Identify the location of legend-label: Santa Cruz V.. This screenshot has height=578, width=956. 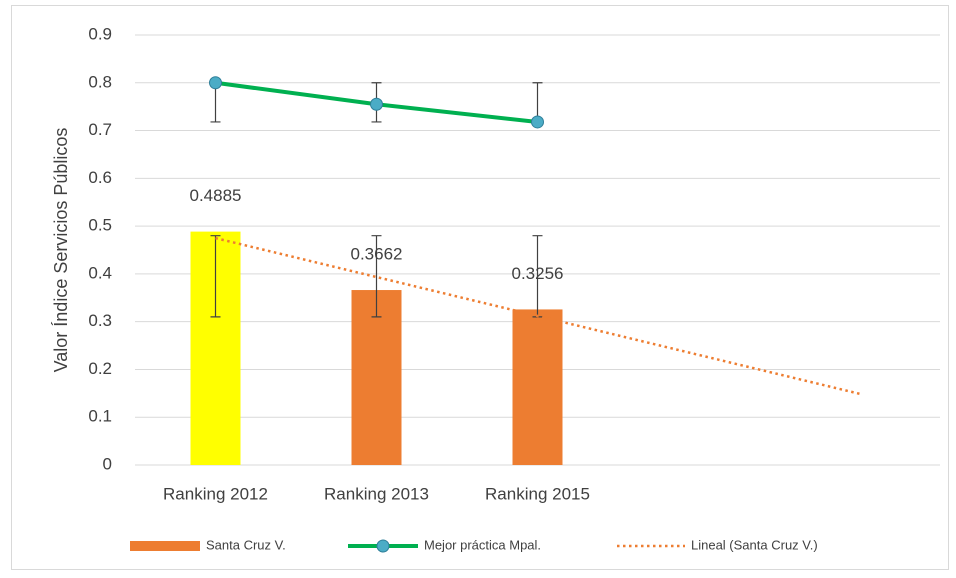
(246, 544).